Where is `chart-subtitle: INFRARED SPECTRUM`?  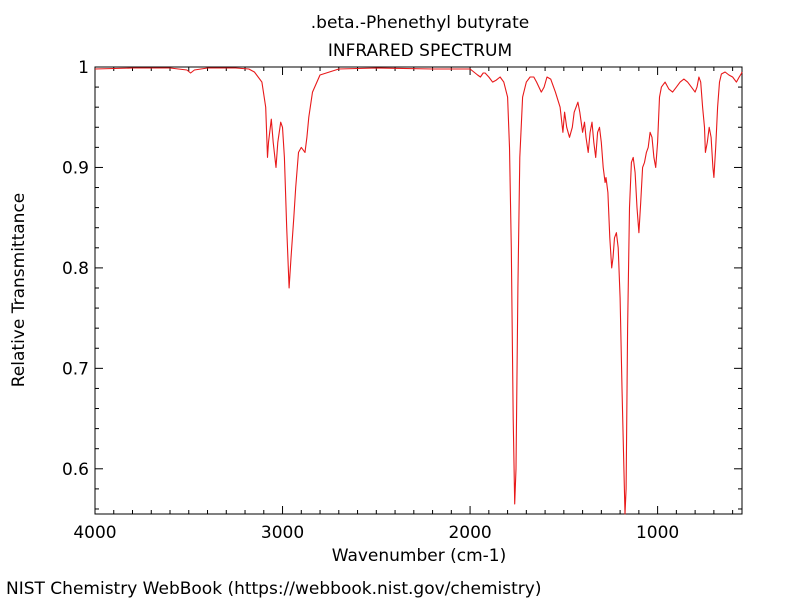
chart-subtitle: INFRARED SPECTRUM is located at coordinates (420, 51).